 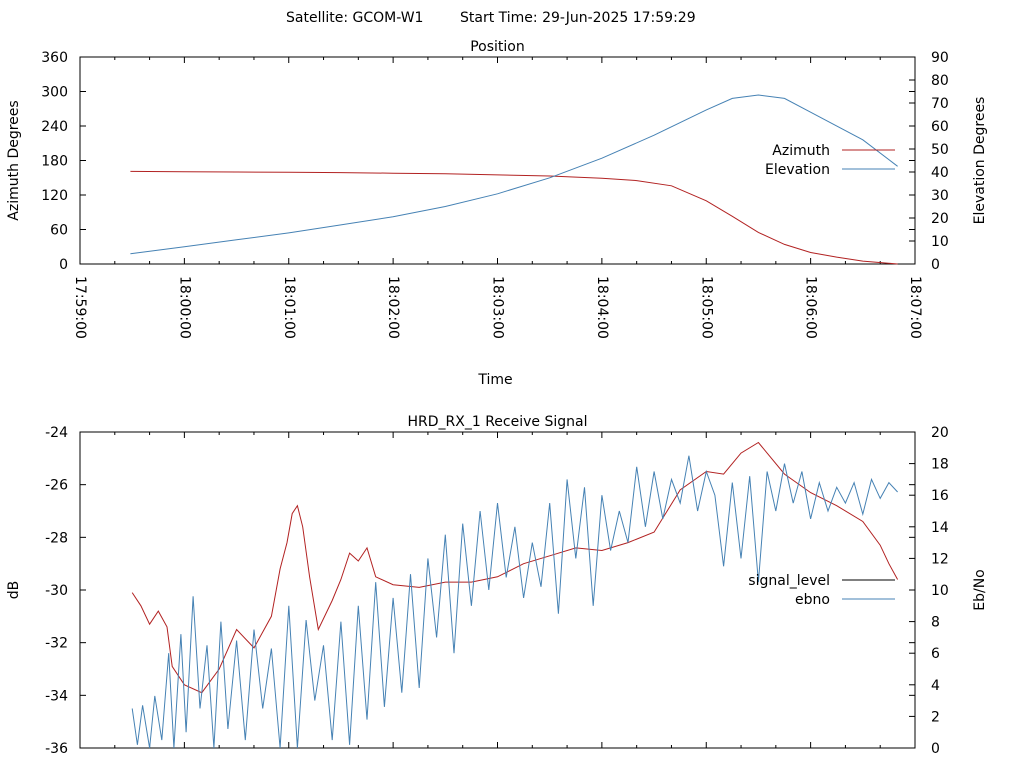 I want to click on x-tick-label: 18:07:00, so click(x=915, y=307).